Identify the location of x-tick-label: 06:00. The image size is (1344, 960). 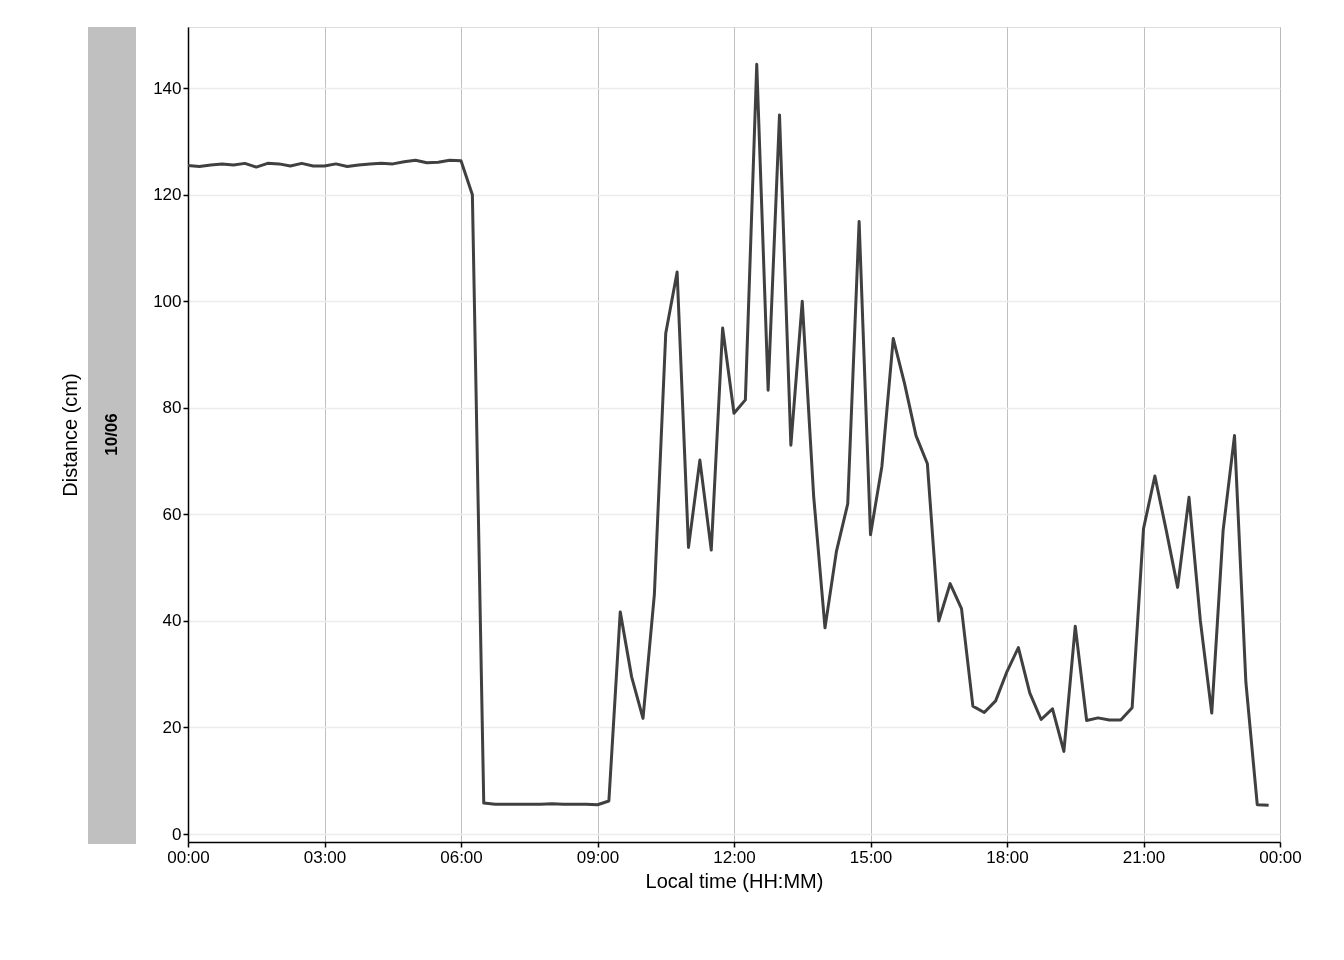
(461, 857).